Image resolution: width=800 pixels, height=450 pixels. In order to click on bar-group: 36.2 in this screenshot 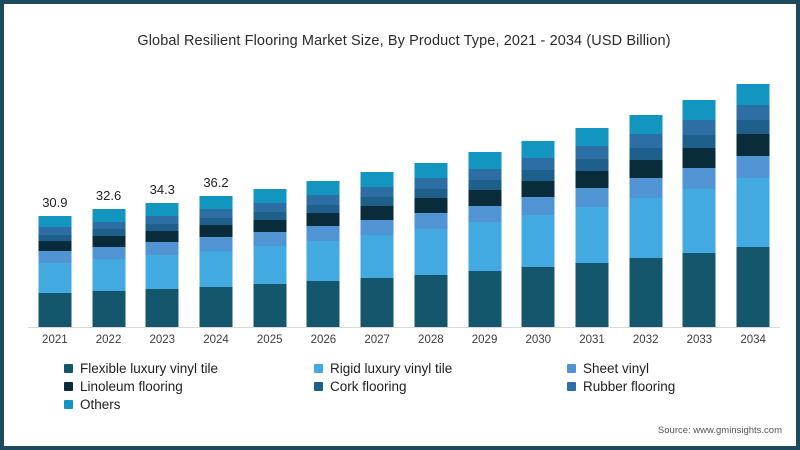, I will do `click(216, 197)`.